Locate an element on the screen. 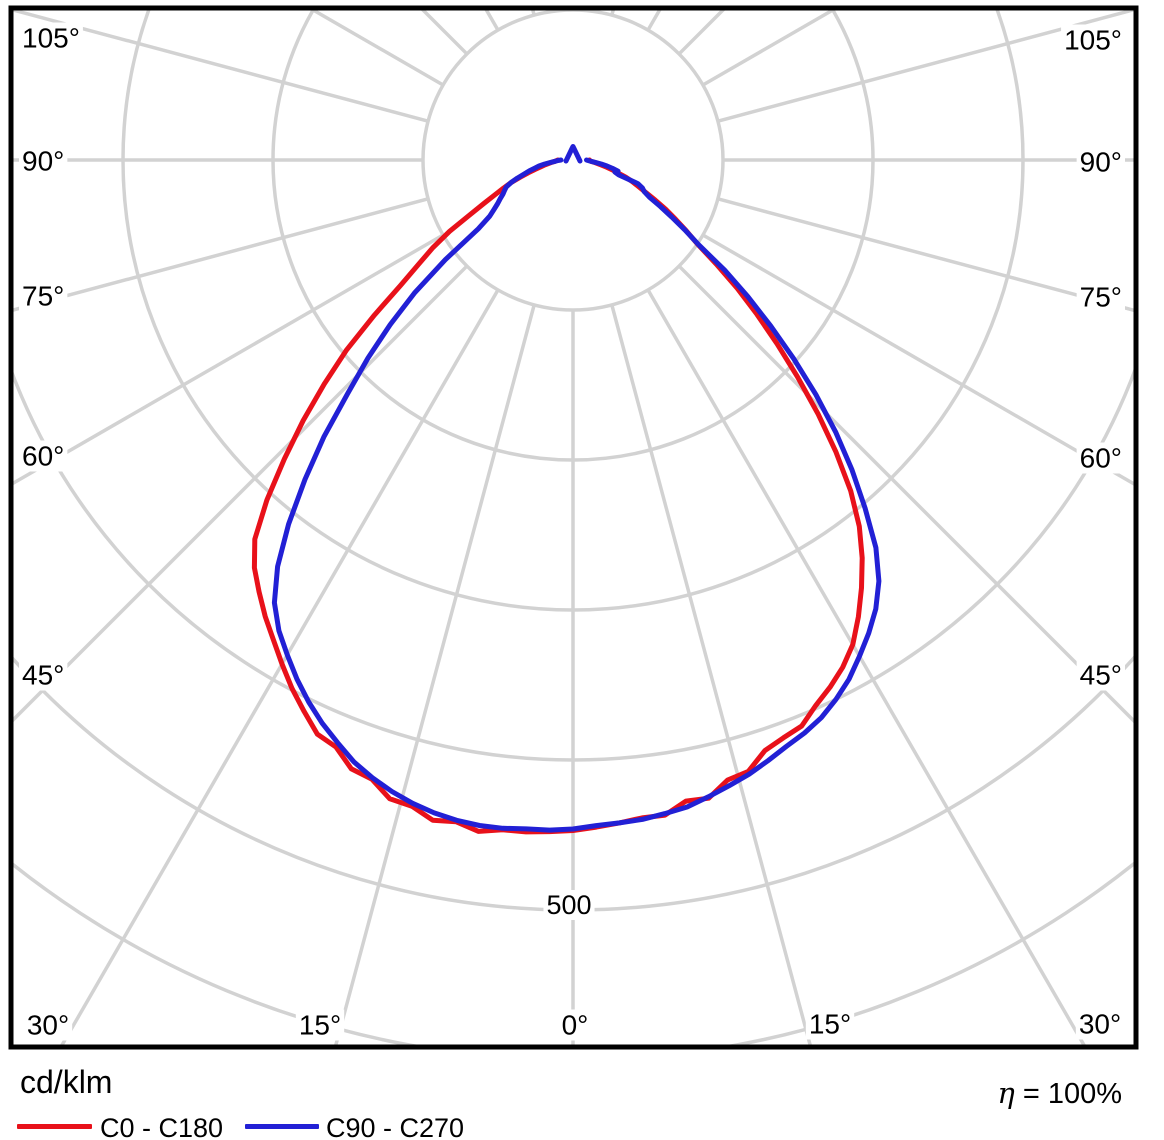 This screenshot has height=1140, width=1164. grid-radial-105-left is located at coordinates (221, 66).